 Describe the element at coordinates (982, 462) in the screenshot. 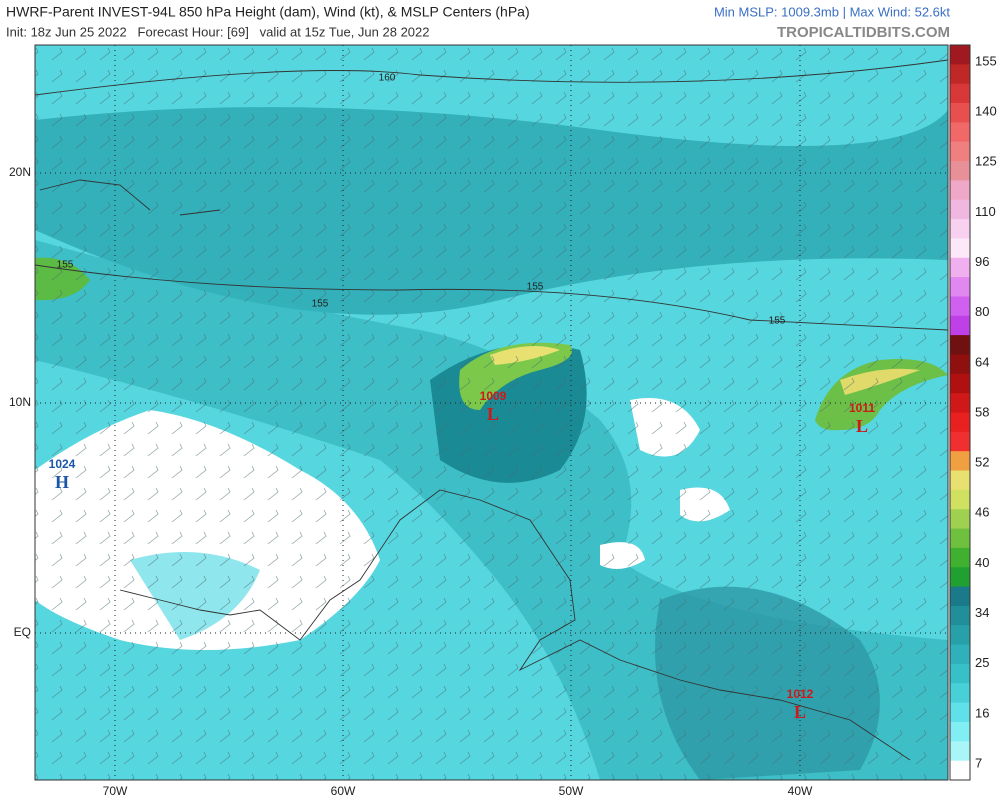

I see `colorbar-label: 52` at that location.